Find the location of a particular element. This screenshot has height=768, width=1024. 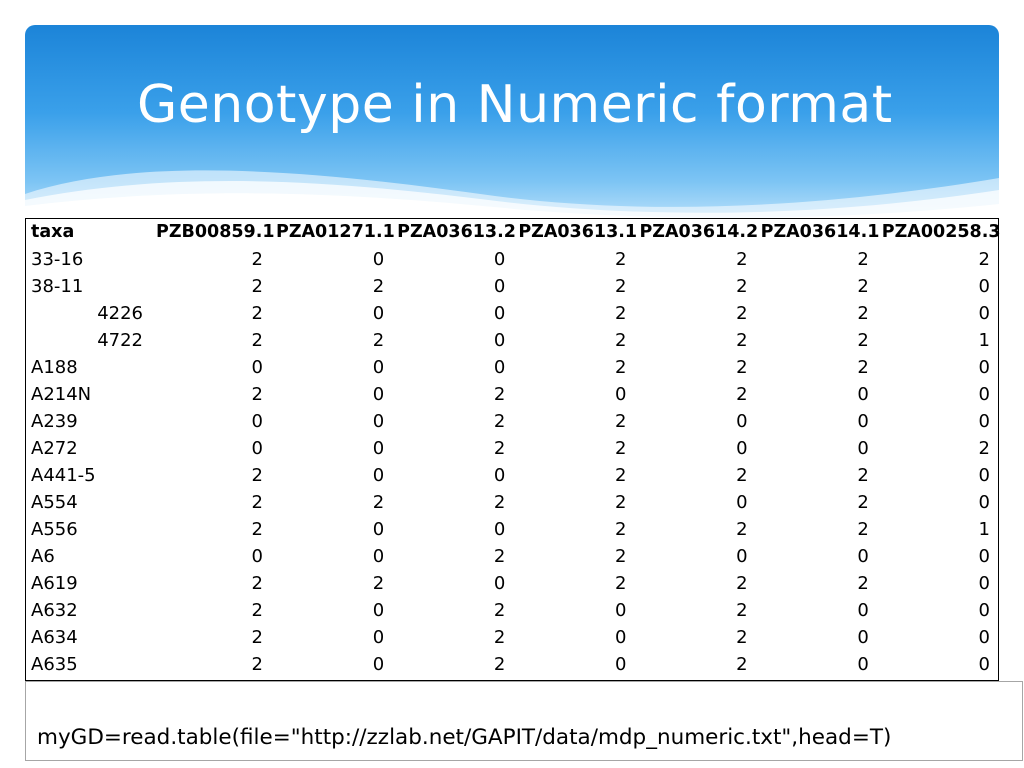

taxa-cell: A556 is located at coordinates (54, 529).